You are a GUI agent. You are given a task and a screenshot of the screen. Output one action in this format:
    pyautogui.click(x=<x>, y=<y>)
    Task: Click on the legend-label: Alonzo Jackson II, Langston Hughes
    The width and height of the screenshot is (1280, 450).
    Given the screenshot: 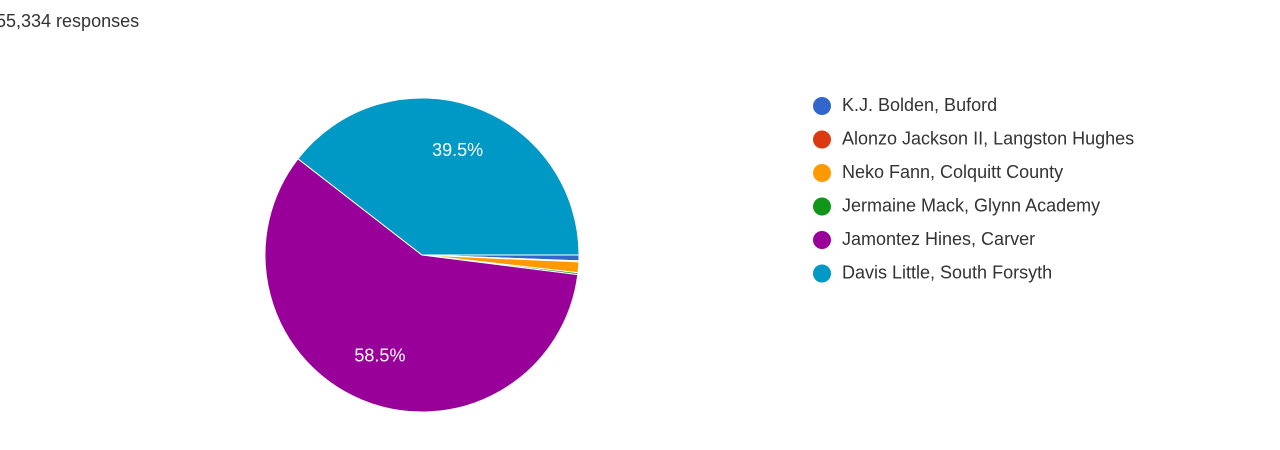 What is the action you would take?
    pyautogui.click(x=988, y=138)
    